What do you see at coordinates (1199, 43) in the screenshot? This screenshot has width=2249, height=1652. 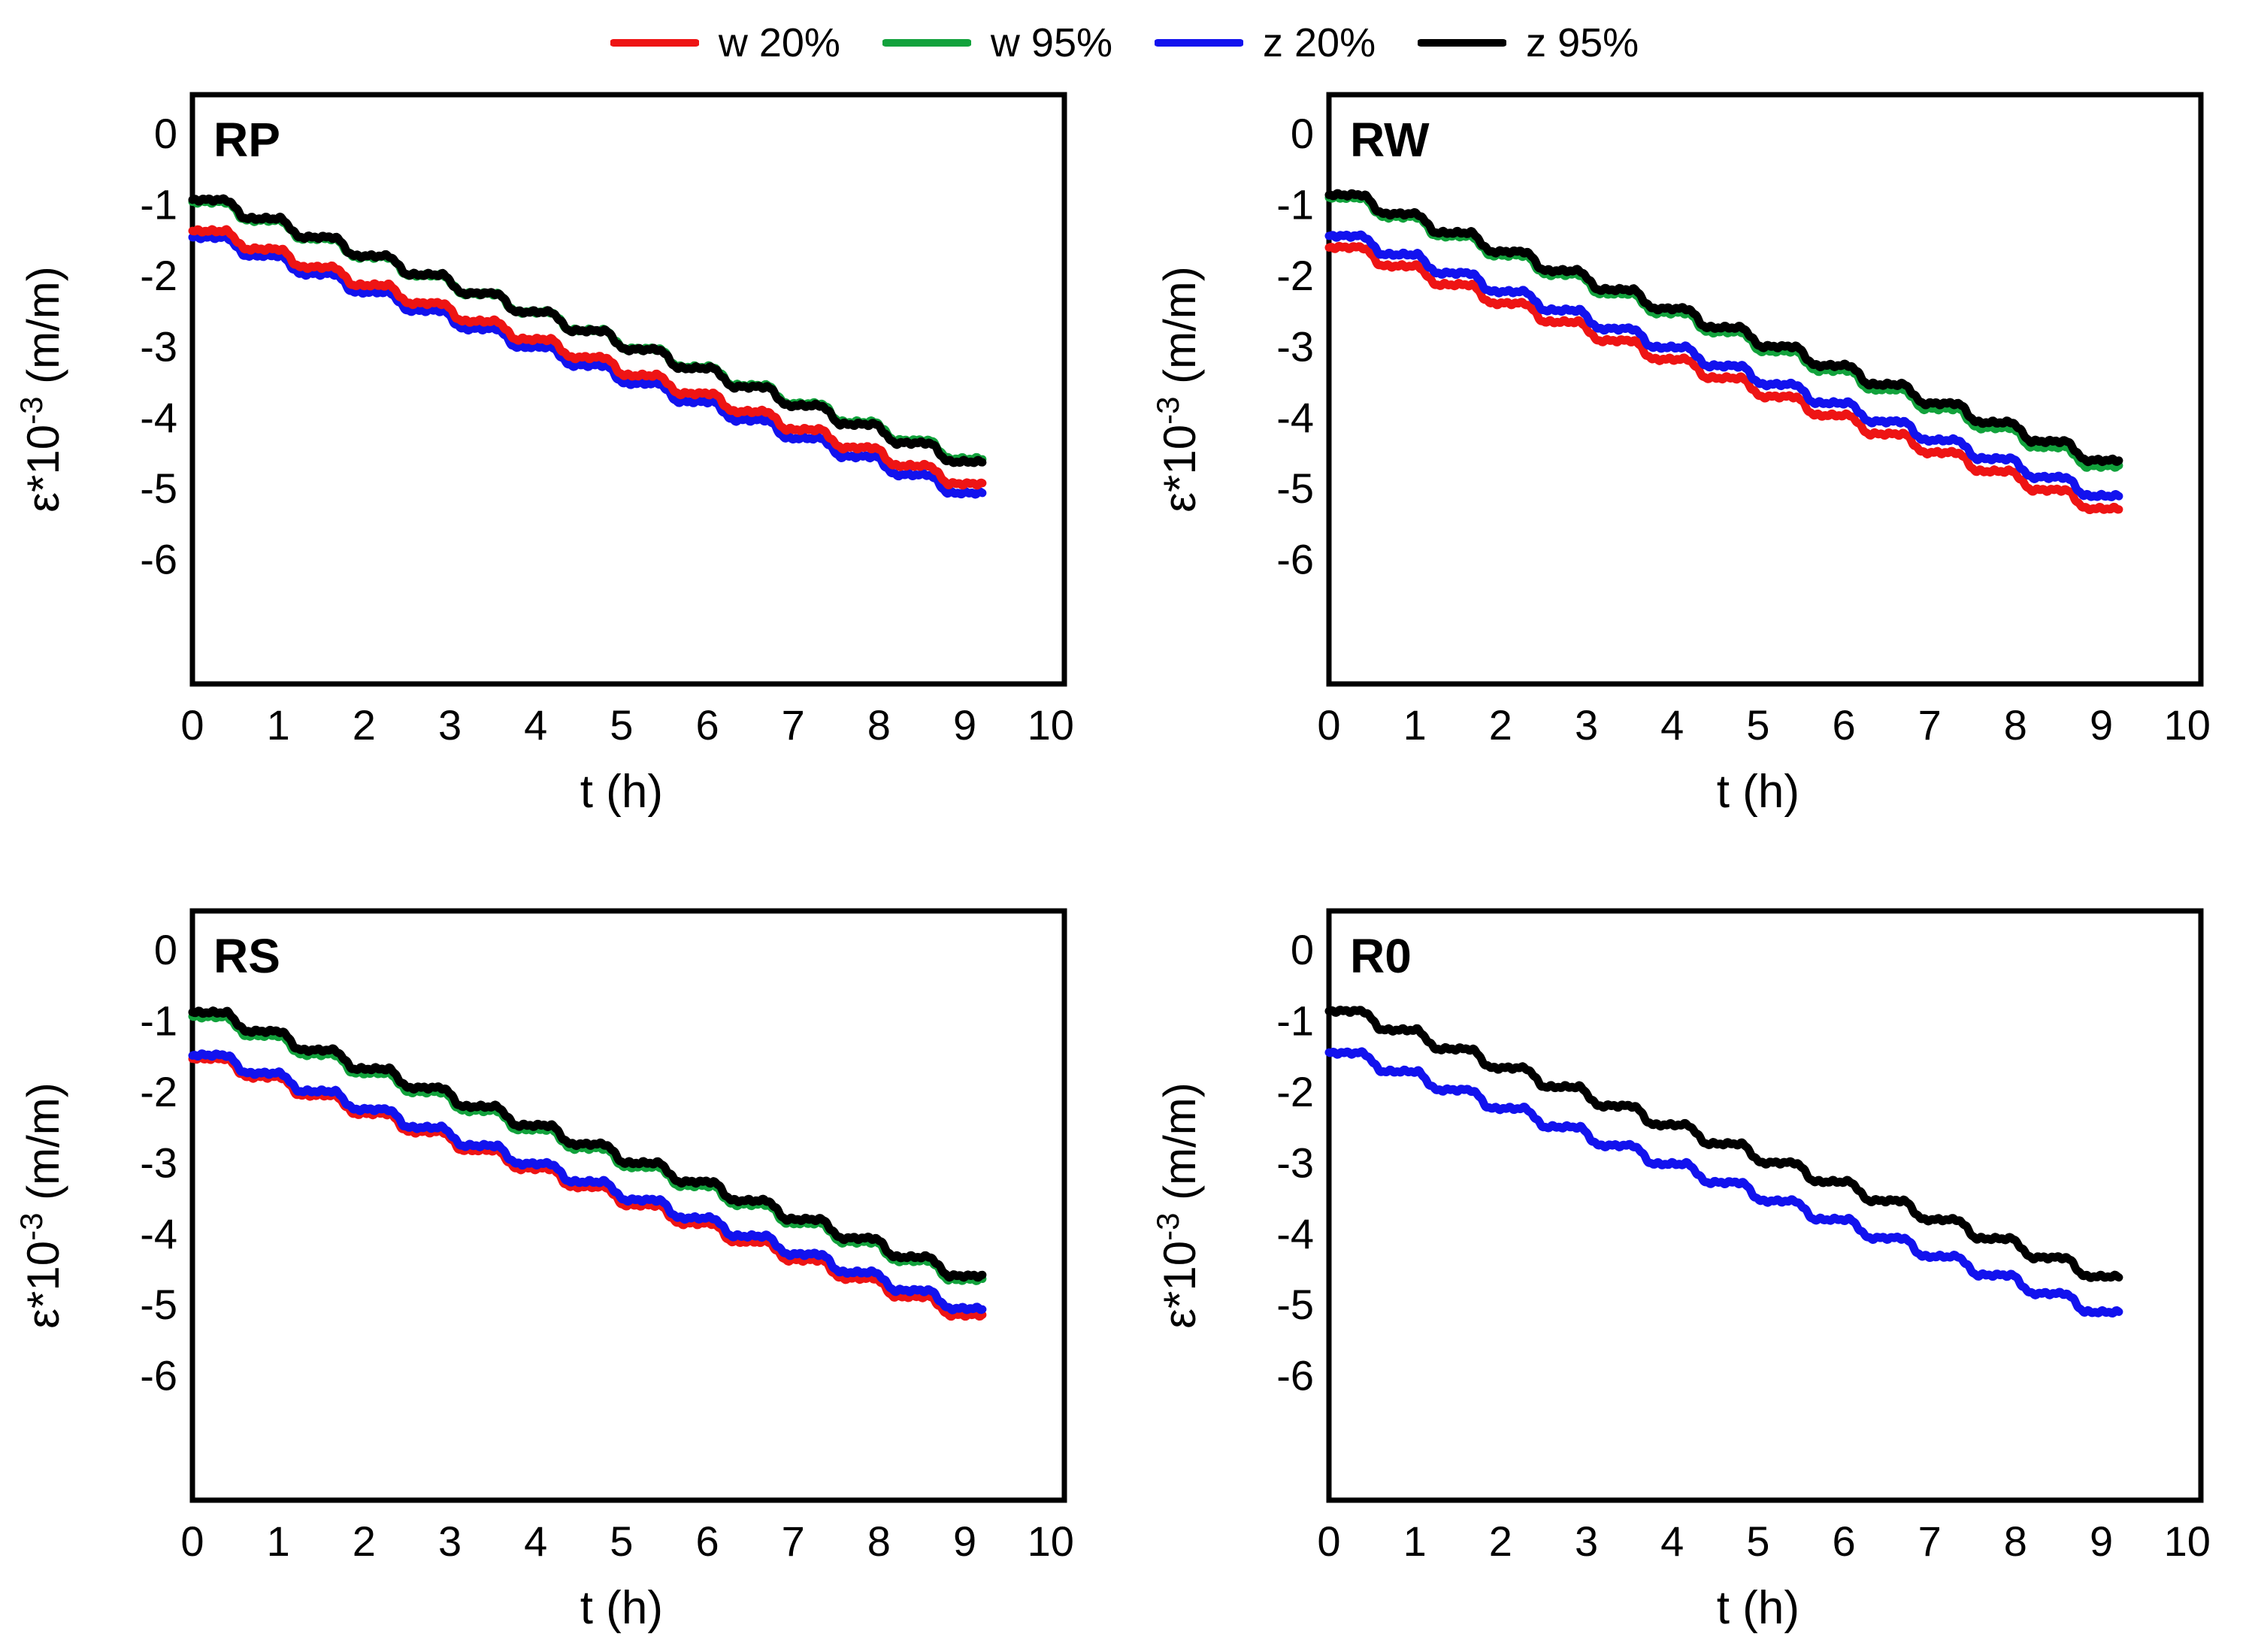 I see `legend-line-blue-icon` at bounding box center [1199, 43].